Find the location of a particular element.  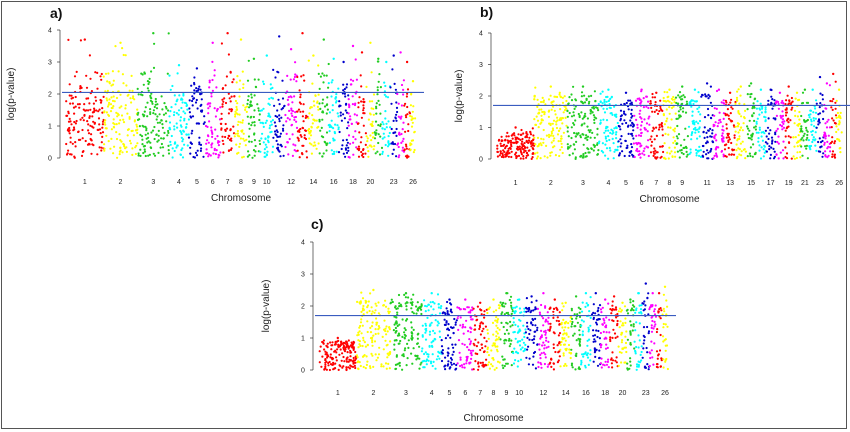

x-tick-label: 2 is located at coordinates (121, 182).